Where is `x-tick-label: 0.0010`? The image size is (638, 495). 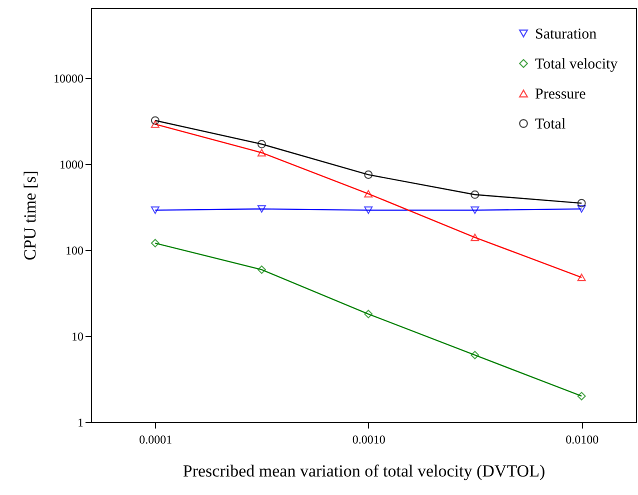 x-tick-label: 0.0010 is located at coordinates (369, 439).